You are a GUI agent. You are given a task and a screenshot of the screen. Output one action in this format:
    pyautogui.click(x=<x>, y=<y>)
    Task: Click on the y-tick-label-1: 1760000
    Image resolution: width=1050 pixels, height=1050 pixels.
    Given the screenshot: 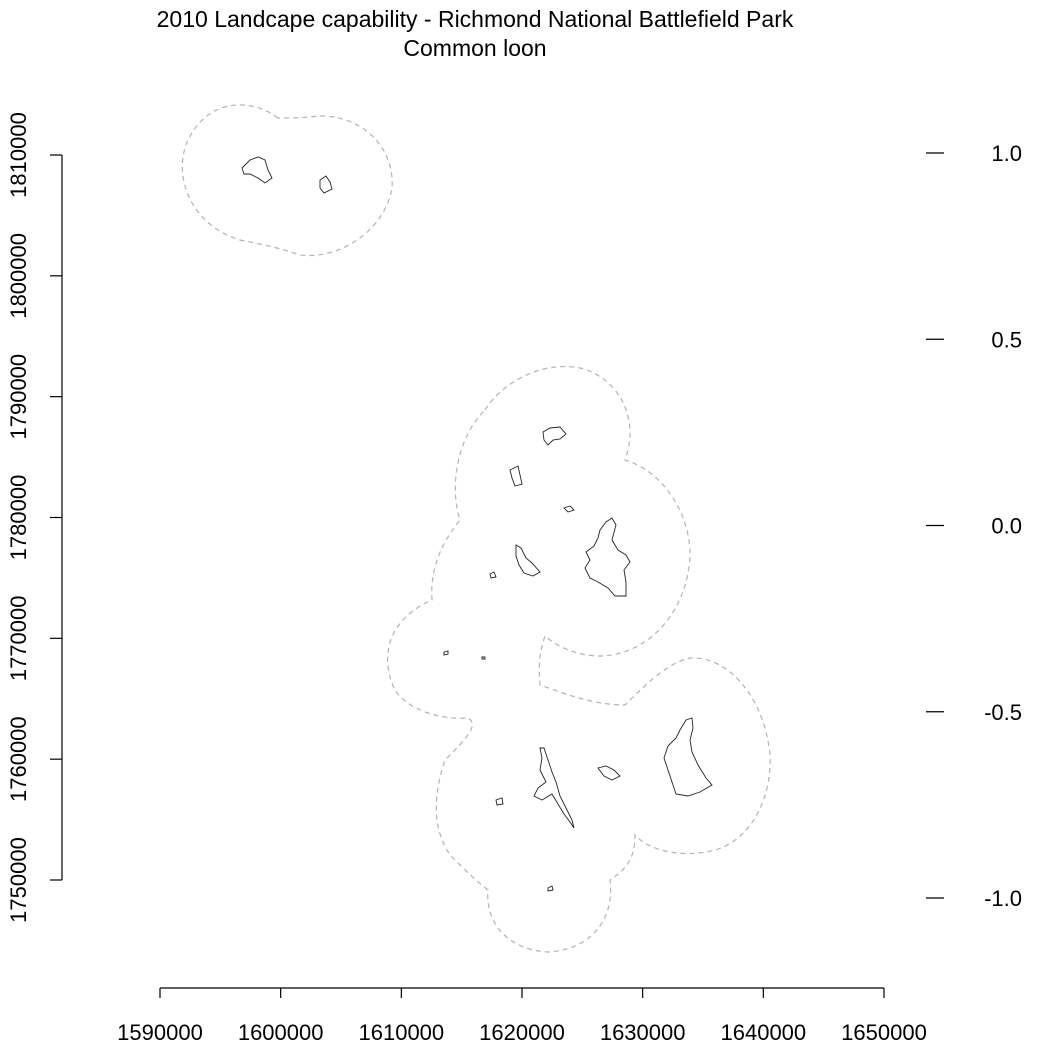 What is the action you would take?
    pyautogui.click(x=18, y=759)
    